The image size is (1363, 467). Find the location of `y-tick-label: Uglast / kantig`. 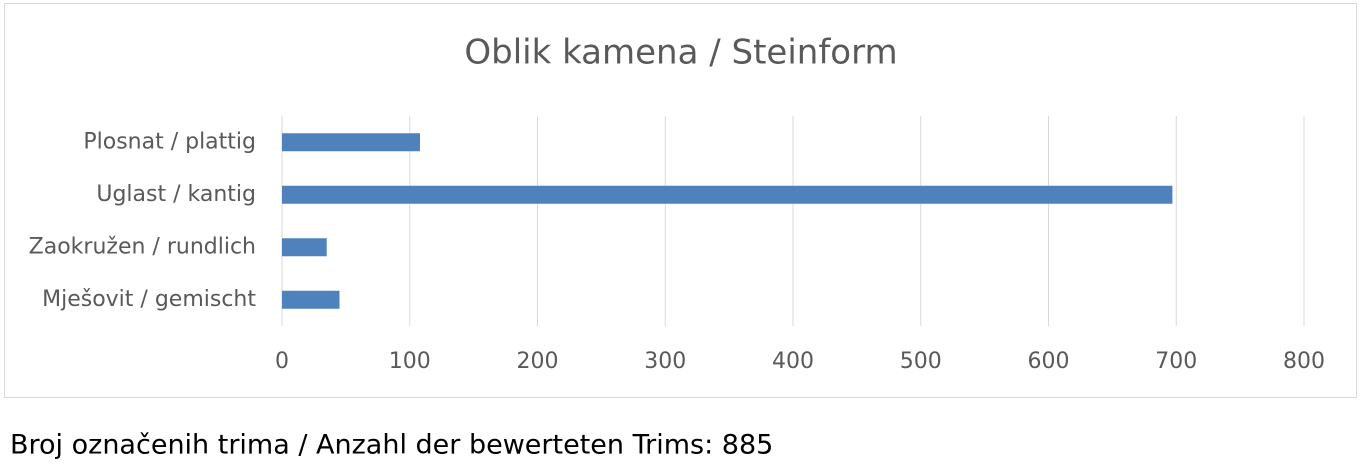

y-tick-label: Uglast / kantig is located at coordinates (176, 194).